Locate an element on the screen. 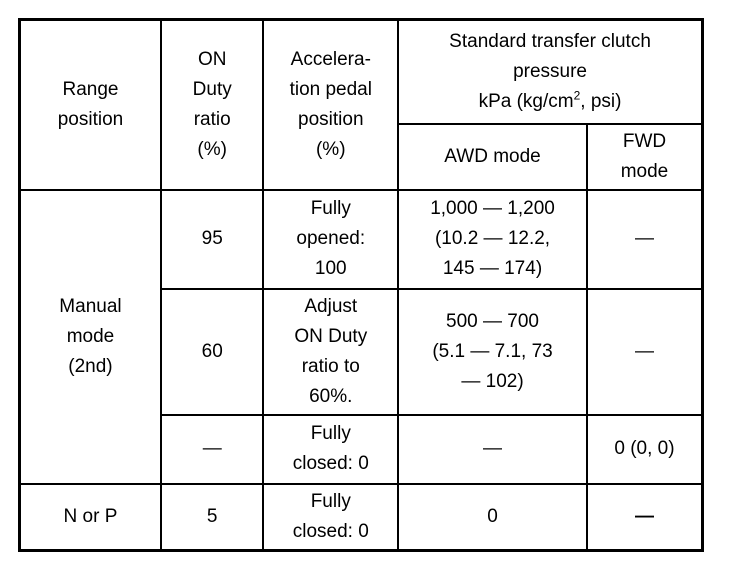  text: 145 — 174) is located at coordinates (492, 268).